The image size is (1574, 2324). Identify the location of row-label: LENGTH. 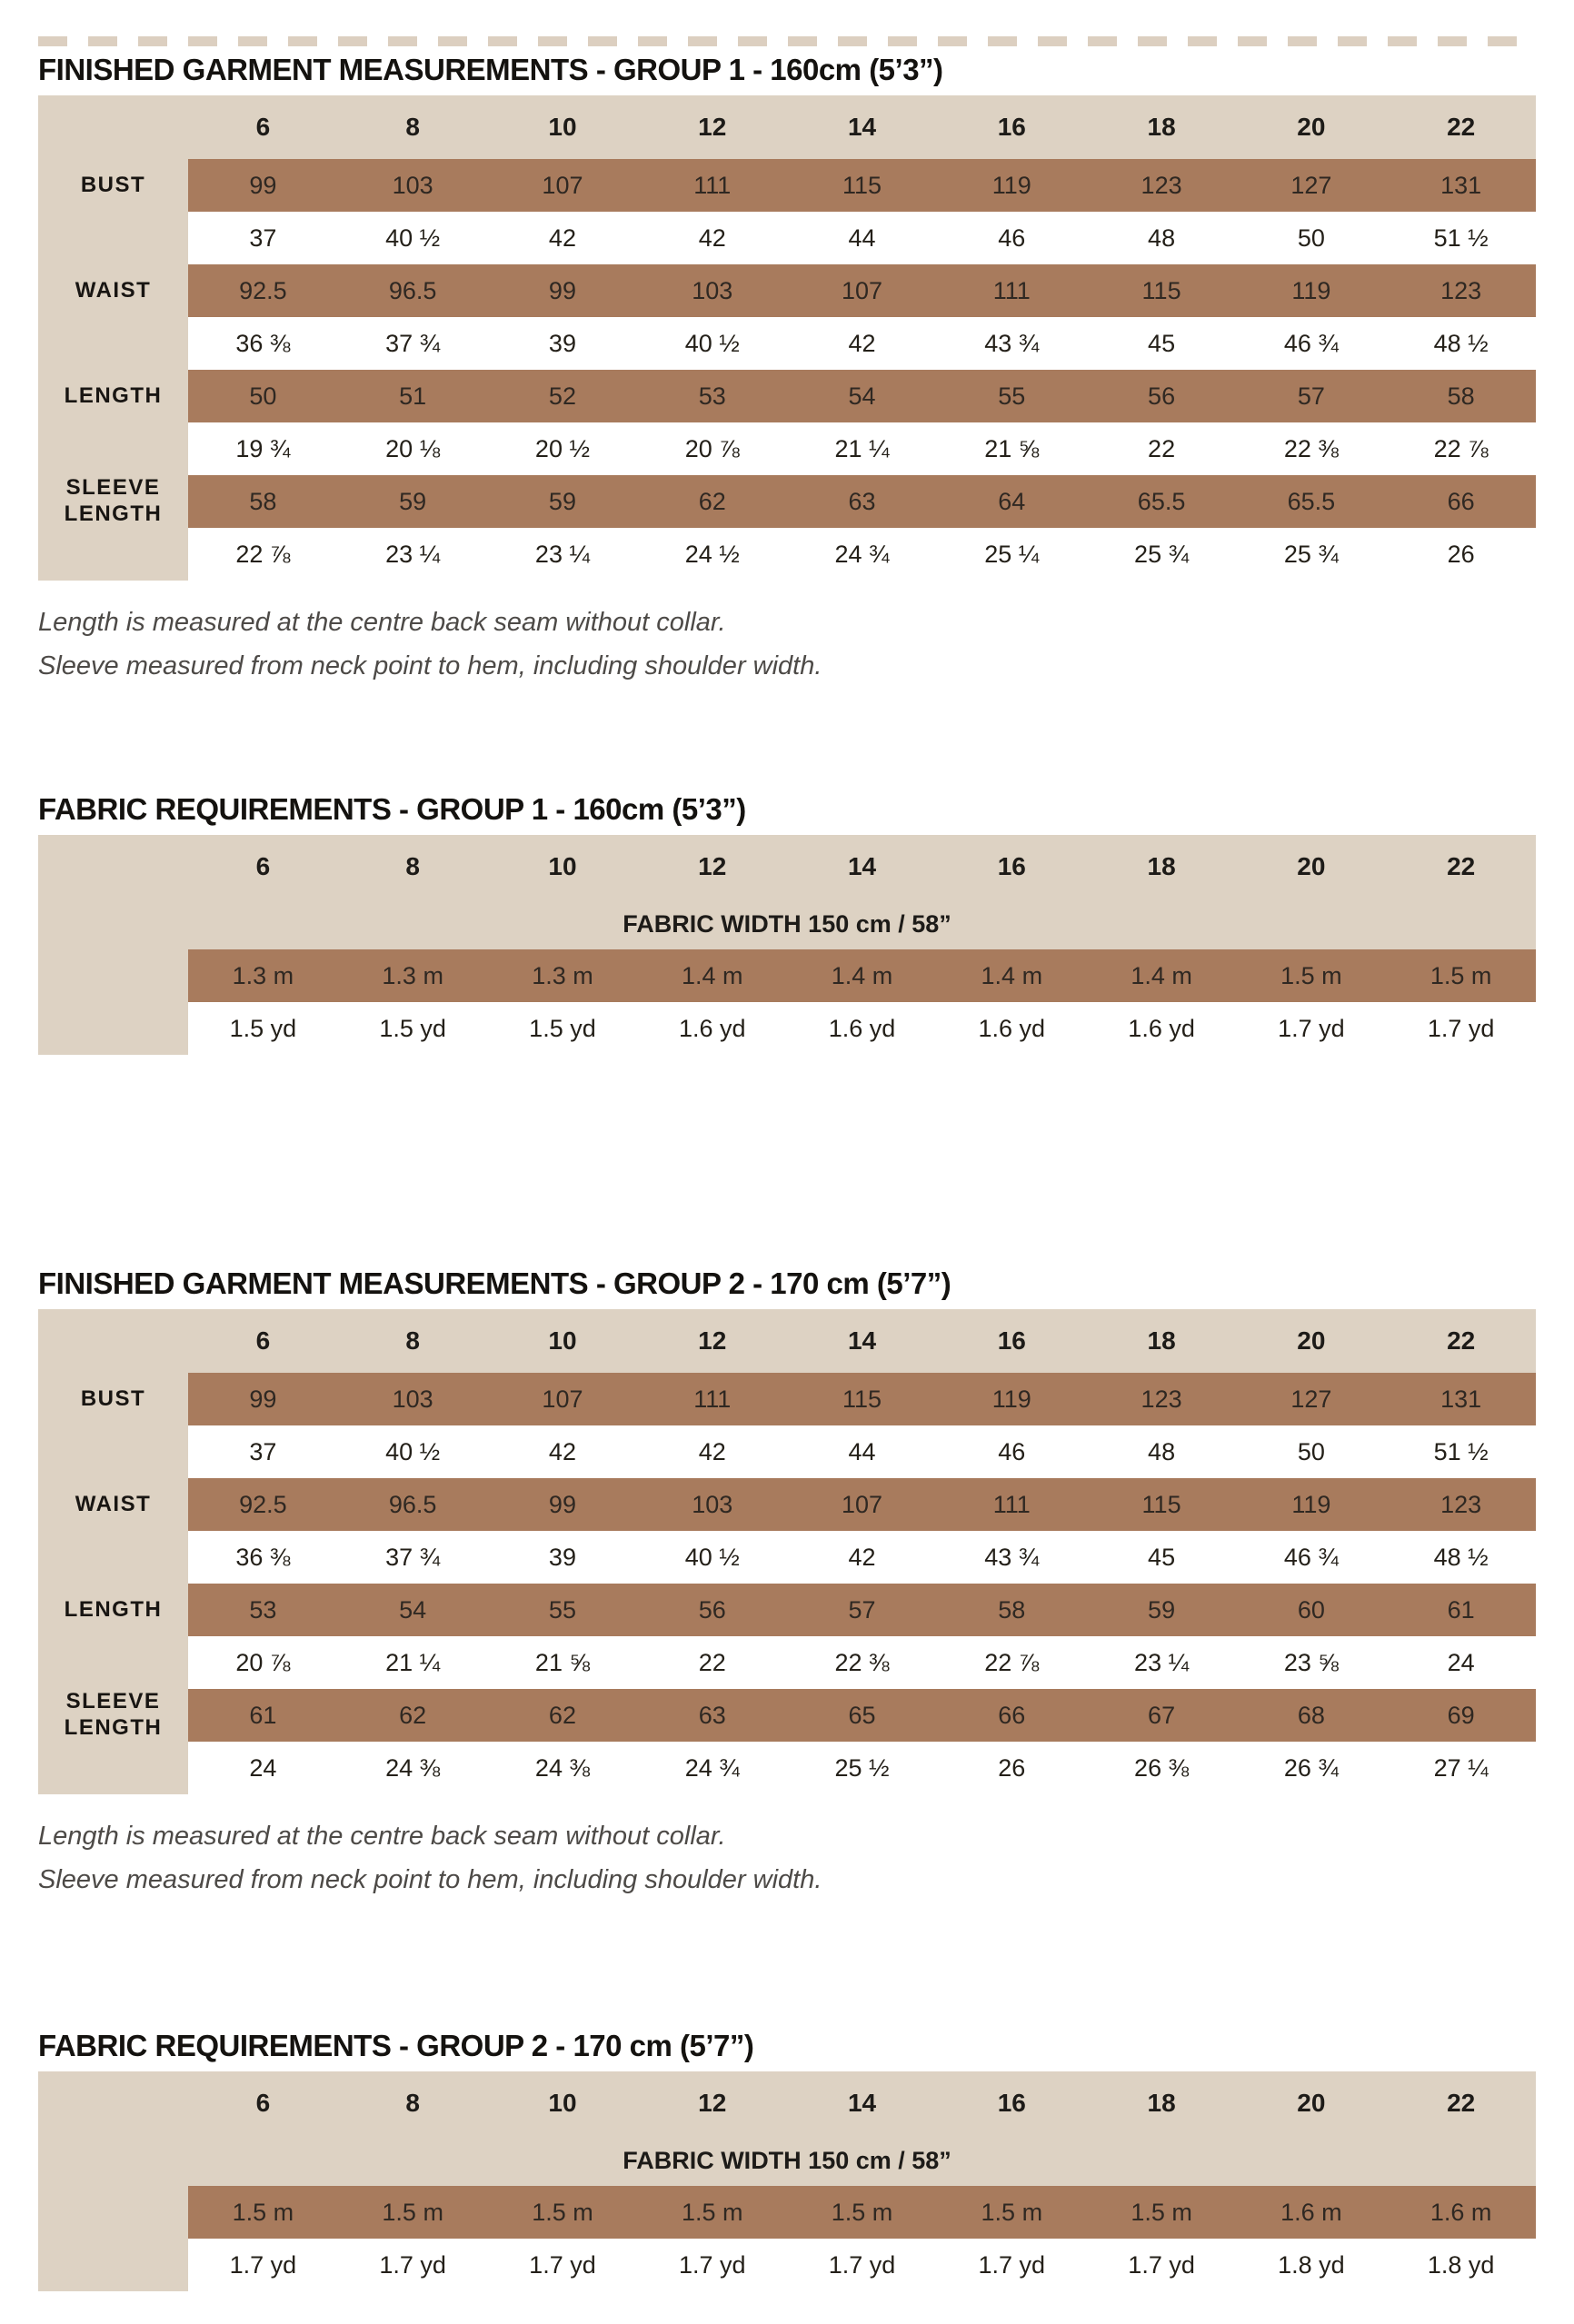
(113, 395).